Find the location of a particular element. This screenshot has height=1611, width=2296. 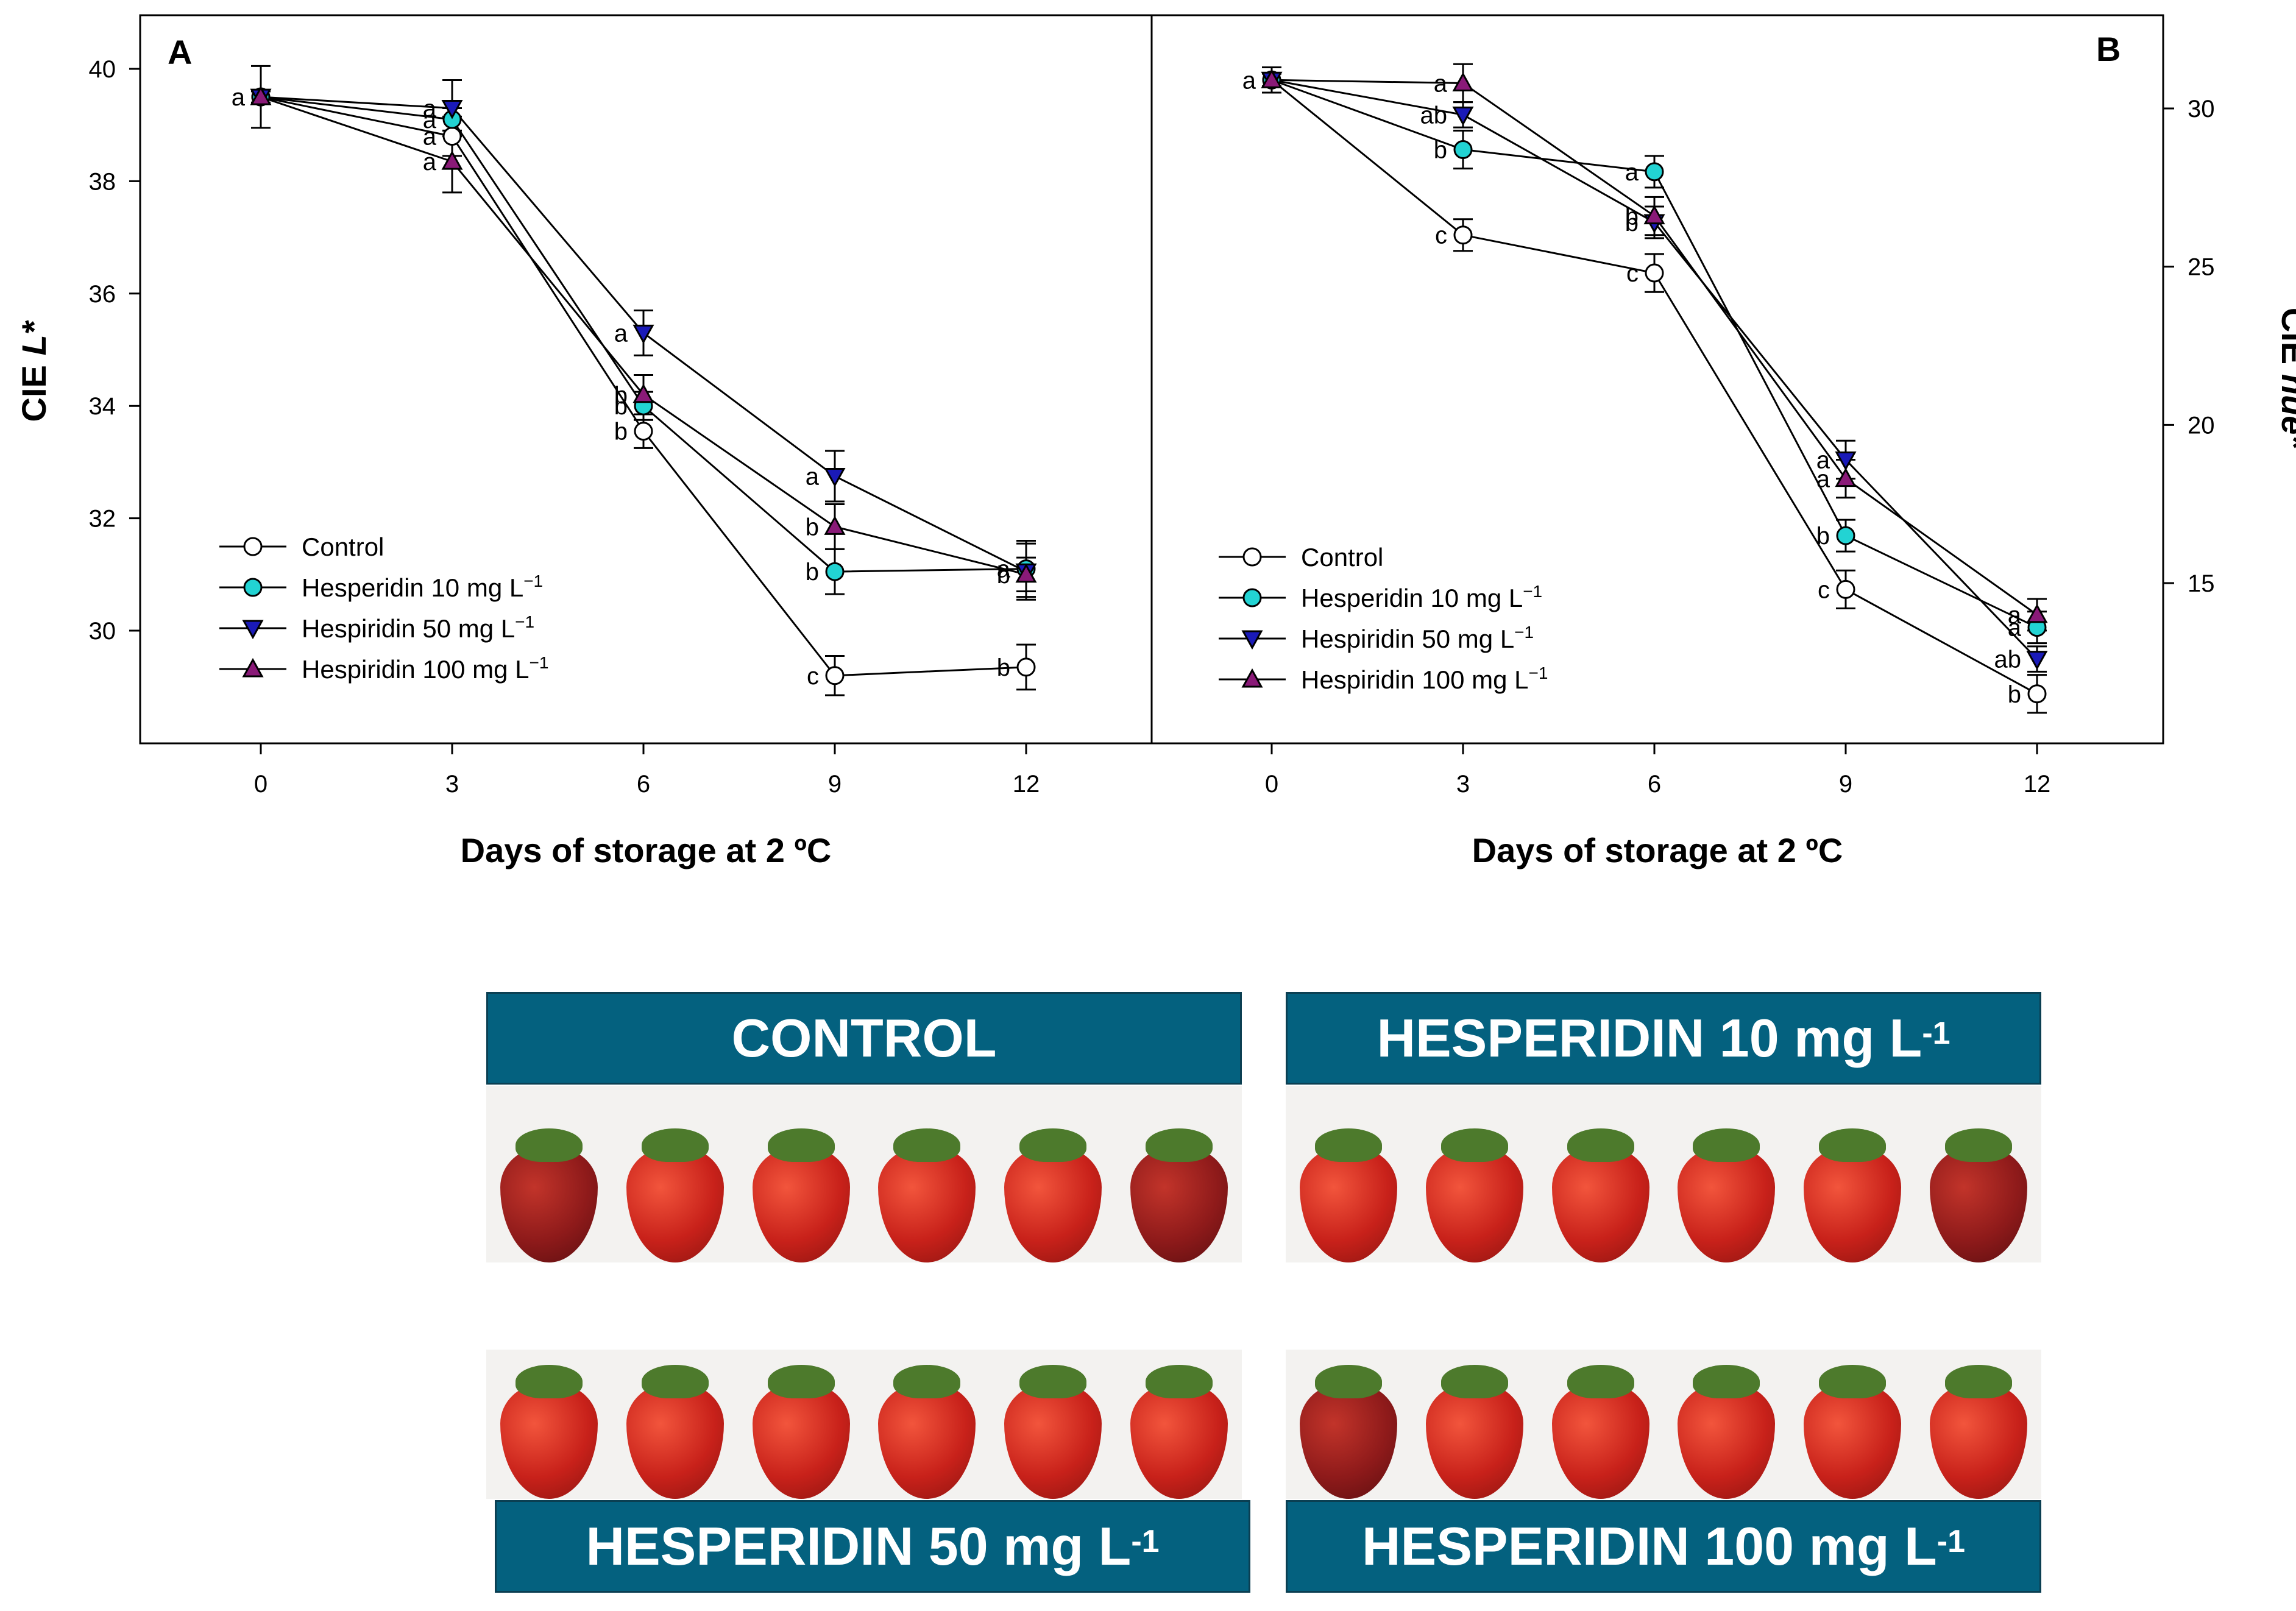

photo-hesperidin-50-strawberries is located at coordinates (864, 1424).